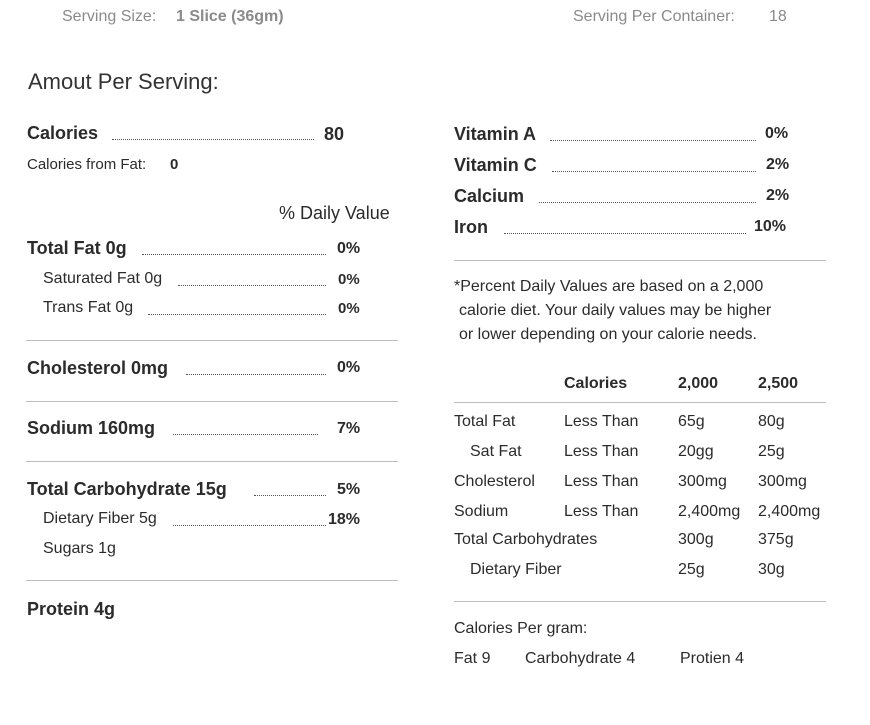  Describe the element at coordinates (334, 134) in the screenshot. I see `calories-value: 80` at that location.